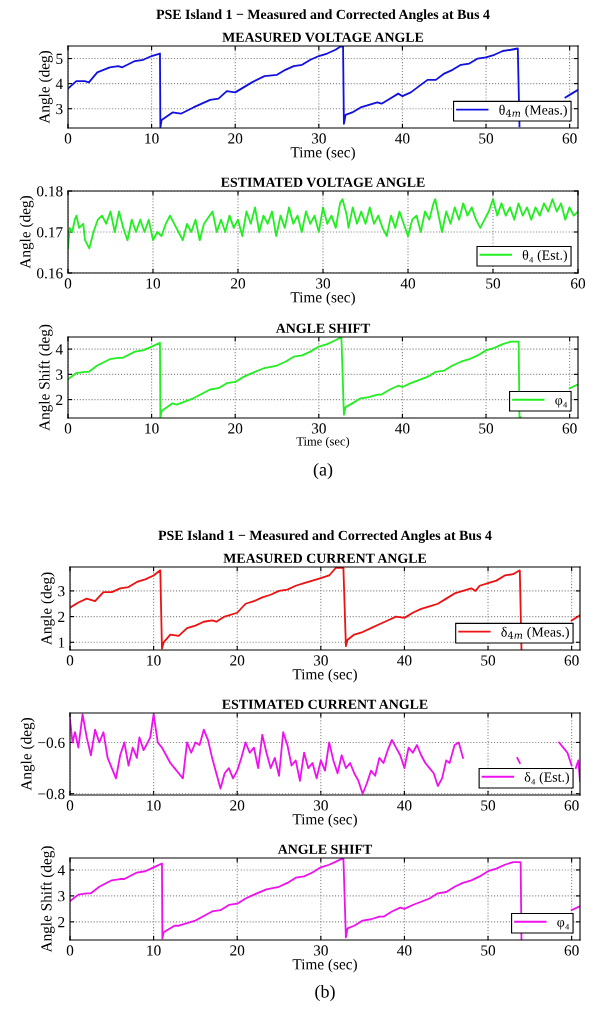  What do you see at coordinates (546, 778) in the screenshot?
I see `legend-label: δ₄ (Est.)` at bounding box center [546, 778].